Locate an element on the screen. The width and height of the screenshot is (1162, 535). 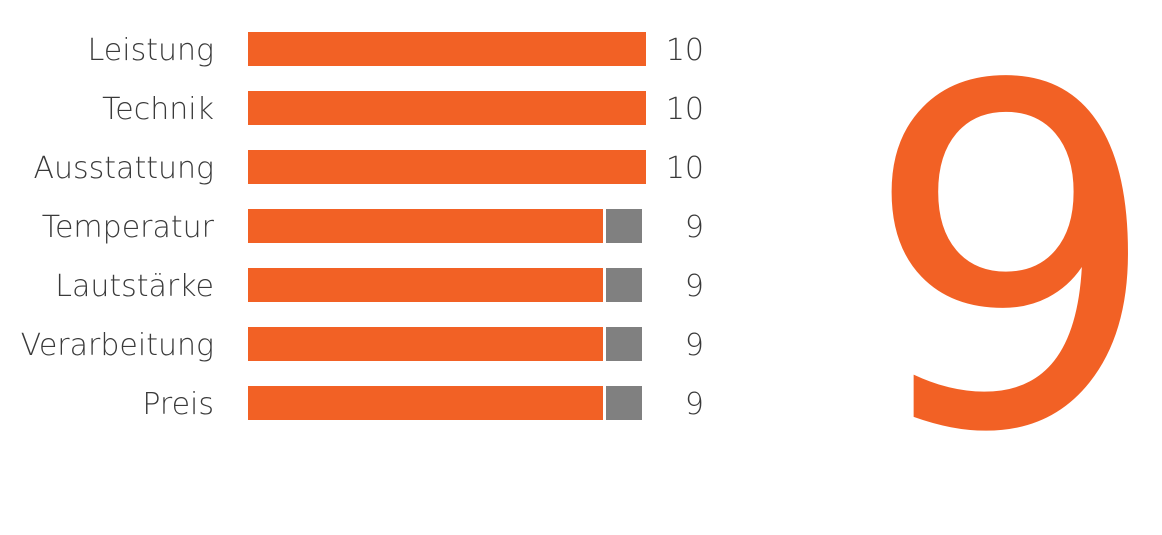
category-label: Preis is located at coordinates (178, 404).